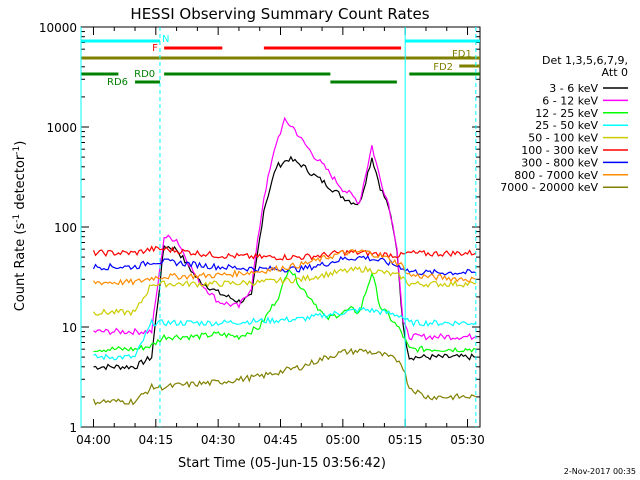 This screenshot has width=640, height=480. What do you see at coordinates (559, 150) in the screenshot?
I see `legend-label: 100 - 300 keV` at bounding box center [559, 150].